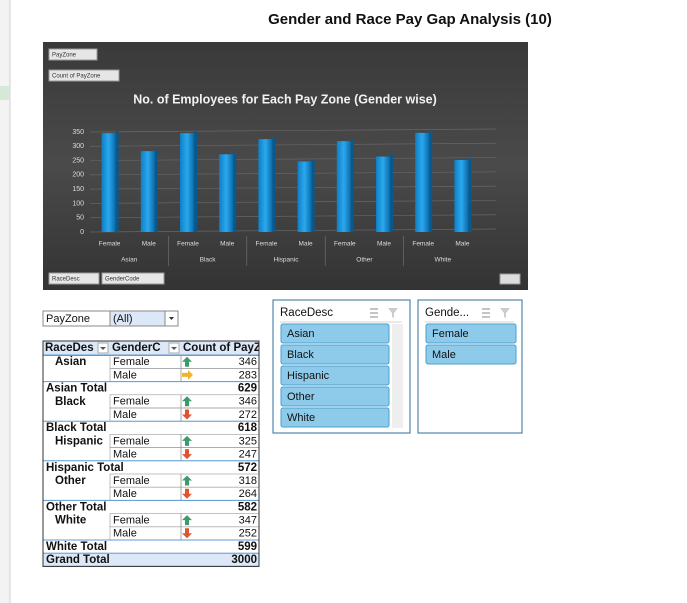  What do you see at coordinates (69, 348) in the screenshot?
I see `pivot-header: RaceDes` at bounding box center [69, 348].